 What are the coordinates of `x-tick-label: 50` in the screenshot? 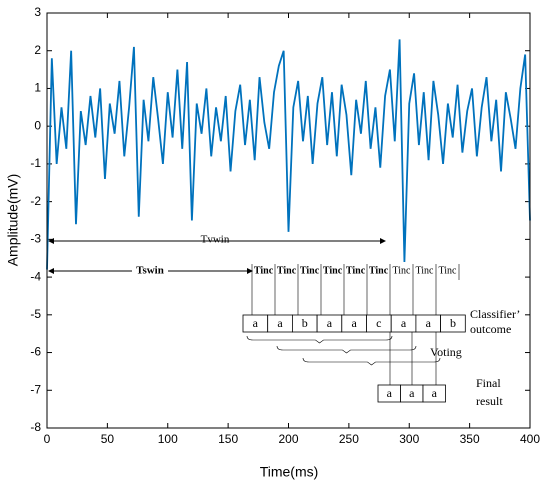 It's located at (108, 439).